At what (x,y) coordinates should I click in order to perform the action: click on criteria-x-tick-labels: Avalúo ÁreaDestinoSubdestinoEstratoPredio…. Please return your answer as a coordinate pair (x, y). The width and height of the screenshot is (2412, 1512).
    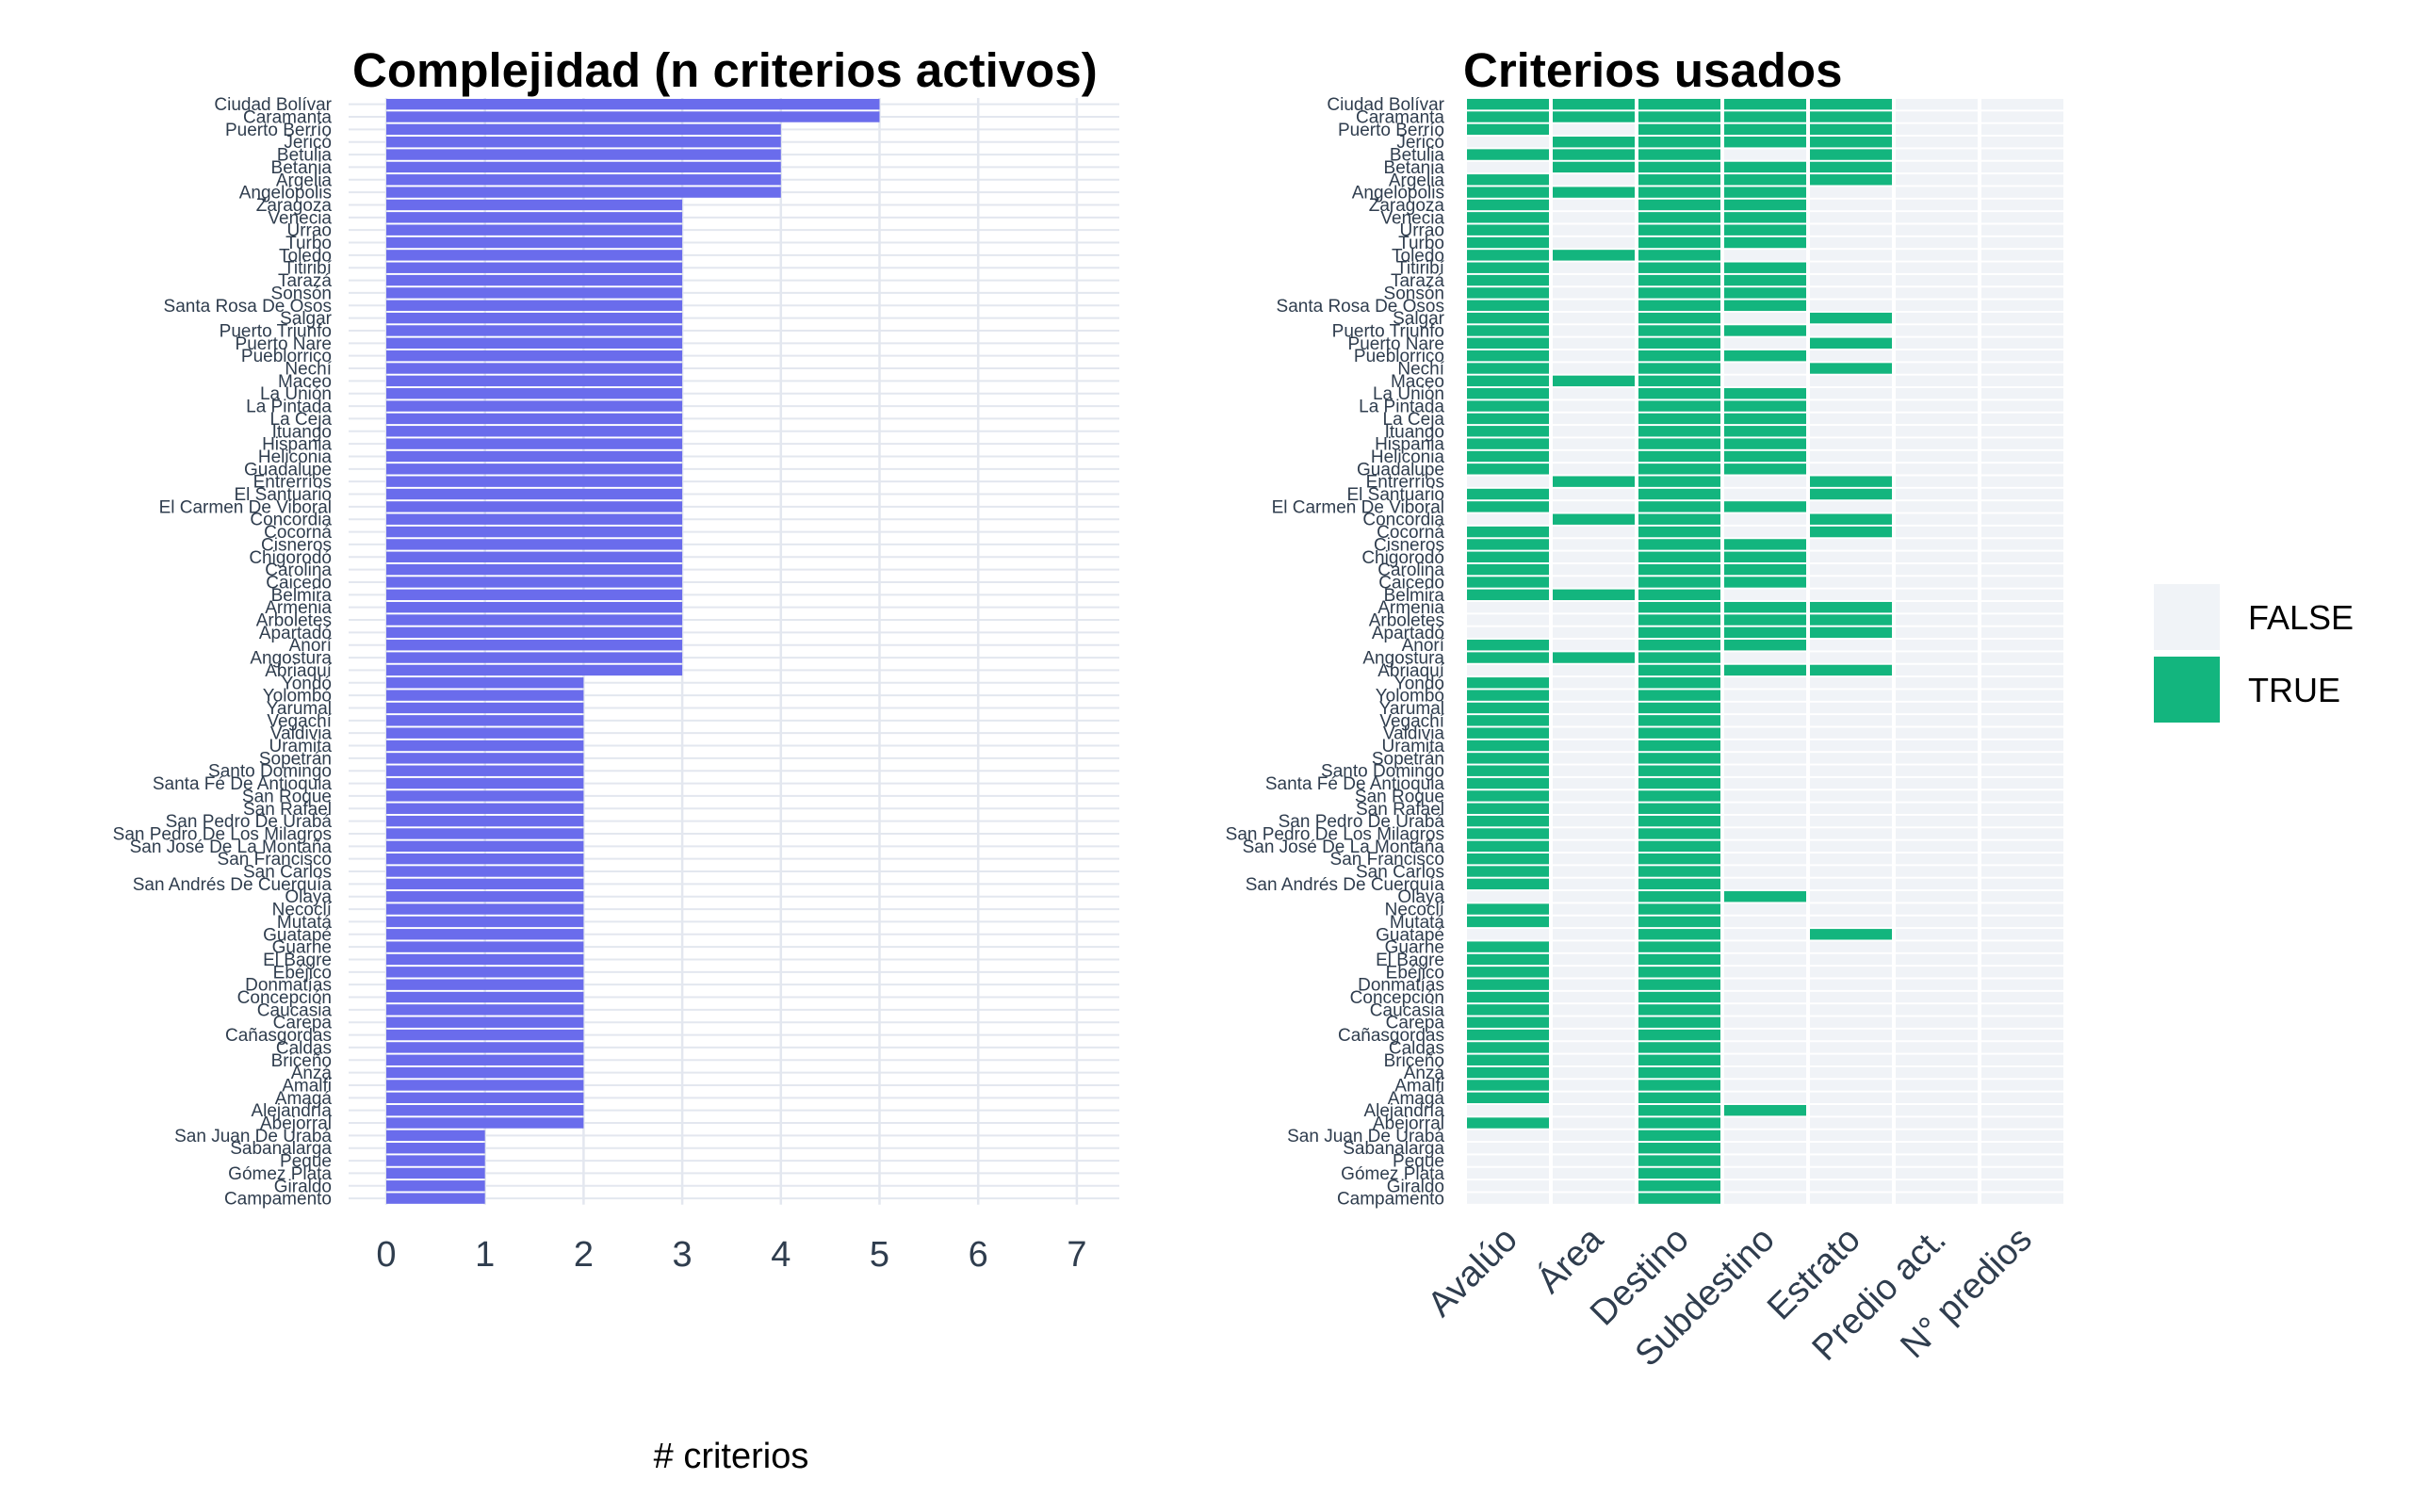
    Looking at the image, I should click on (1729, 1296).